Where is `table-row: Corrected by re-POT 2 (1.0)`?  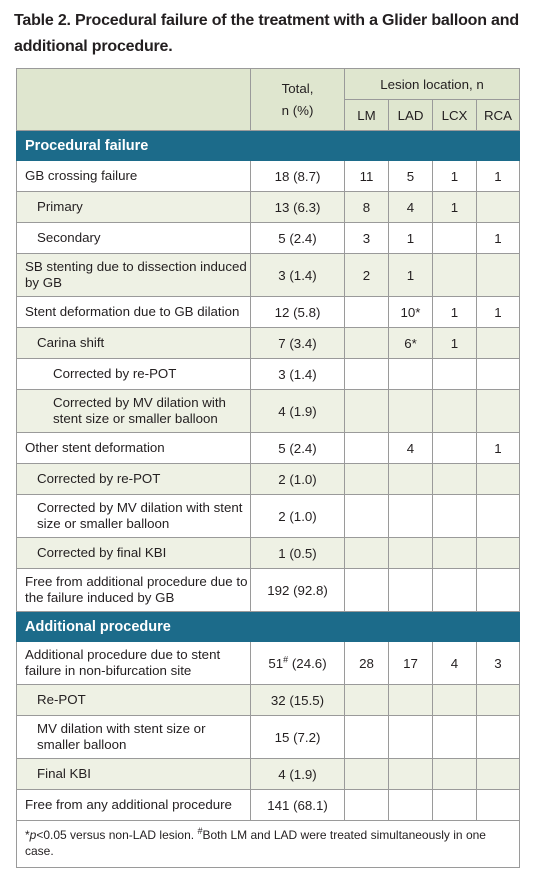 table-row: Corrected by re-POT 2 (1.0) is located at coordinates (268, 479).